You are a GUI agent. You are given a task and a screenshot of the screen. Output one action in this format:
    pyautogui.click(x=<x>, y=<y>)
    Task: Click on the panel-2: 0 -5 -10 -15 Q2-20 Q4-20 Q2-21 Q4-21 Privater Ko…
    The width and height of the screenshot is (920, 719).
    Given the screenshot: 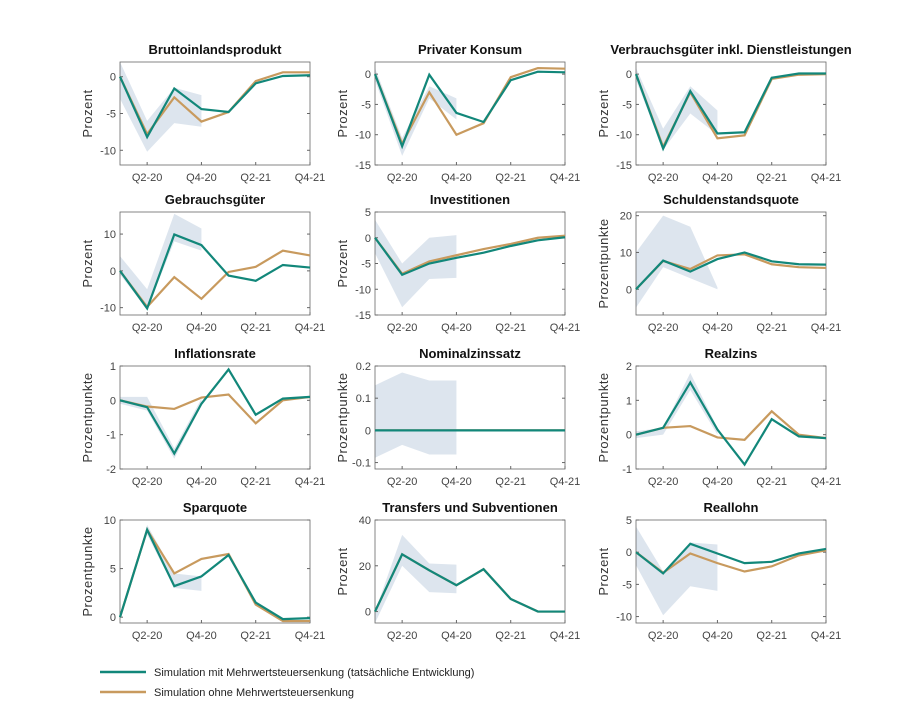 What is the action you would take?
    pyautogui.click(x=457, y=113)
    